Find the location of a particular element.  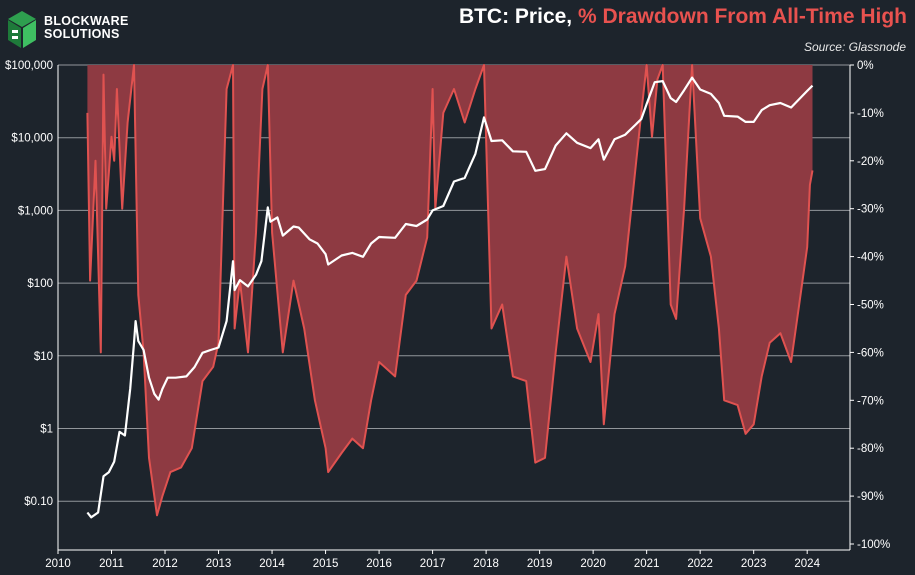

y-left-tick-label: $0.10 is located at coordinates (38, 502).